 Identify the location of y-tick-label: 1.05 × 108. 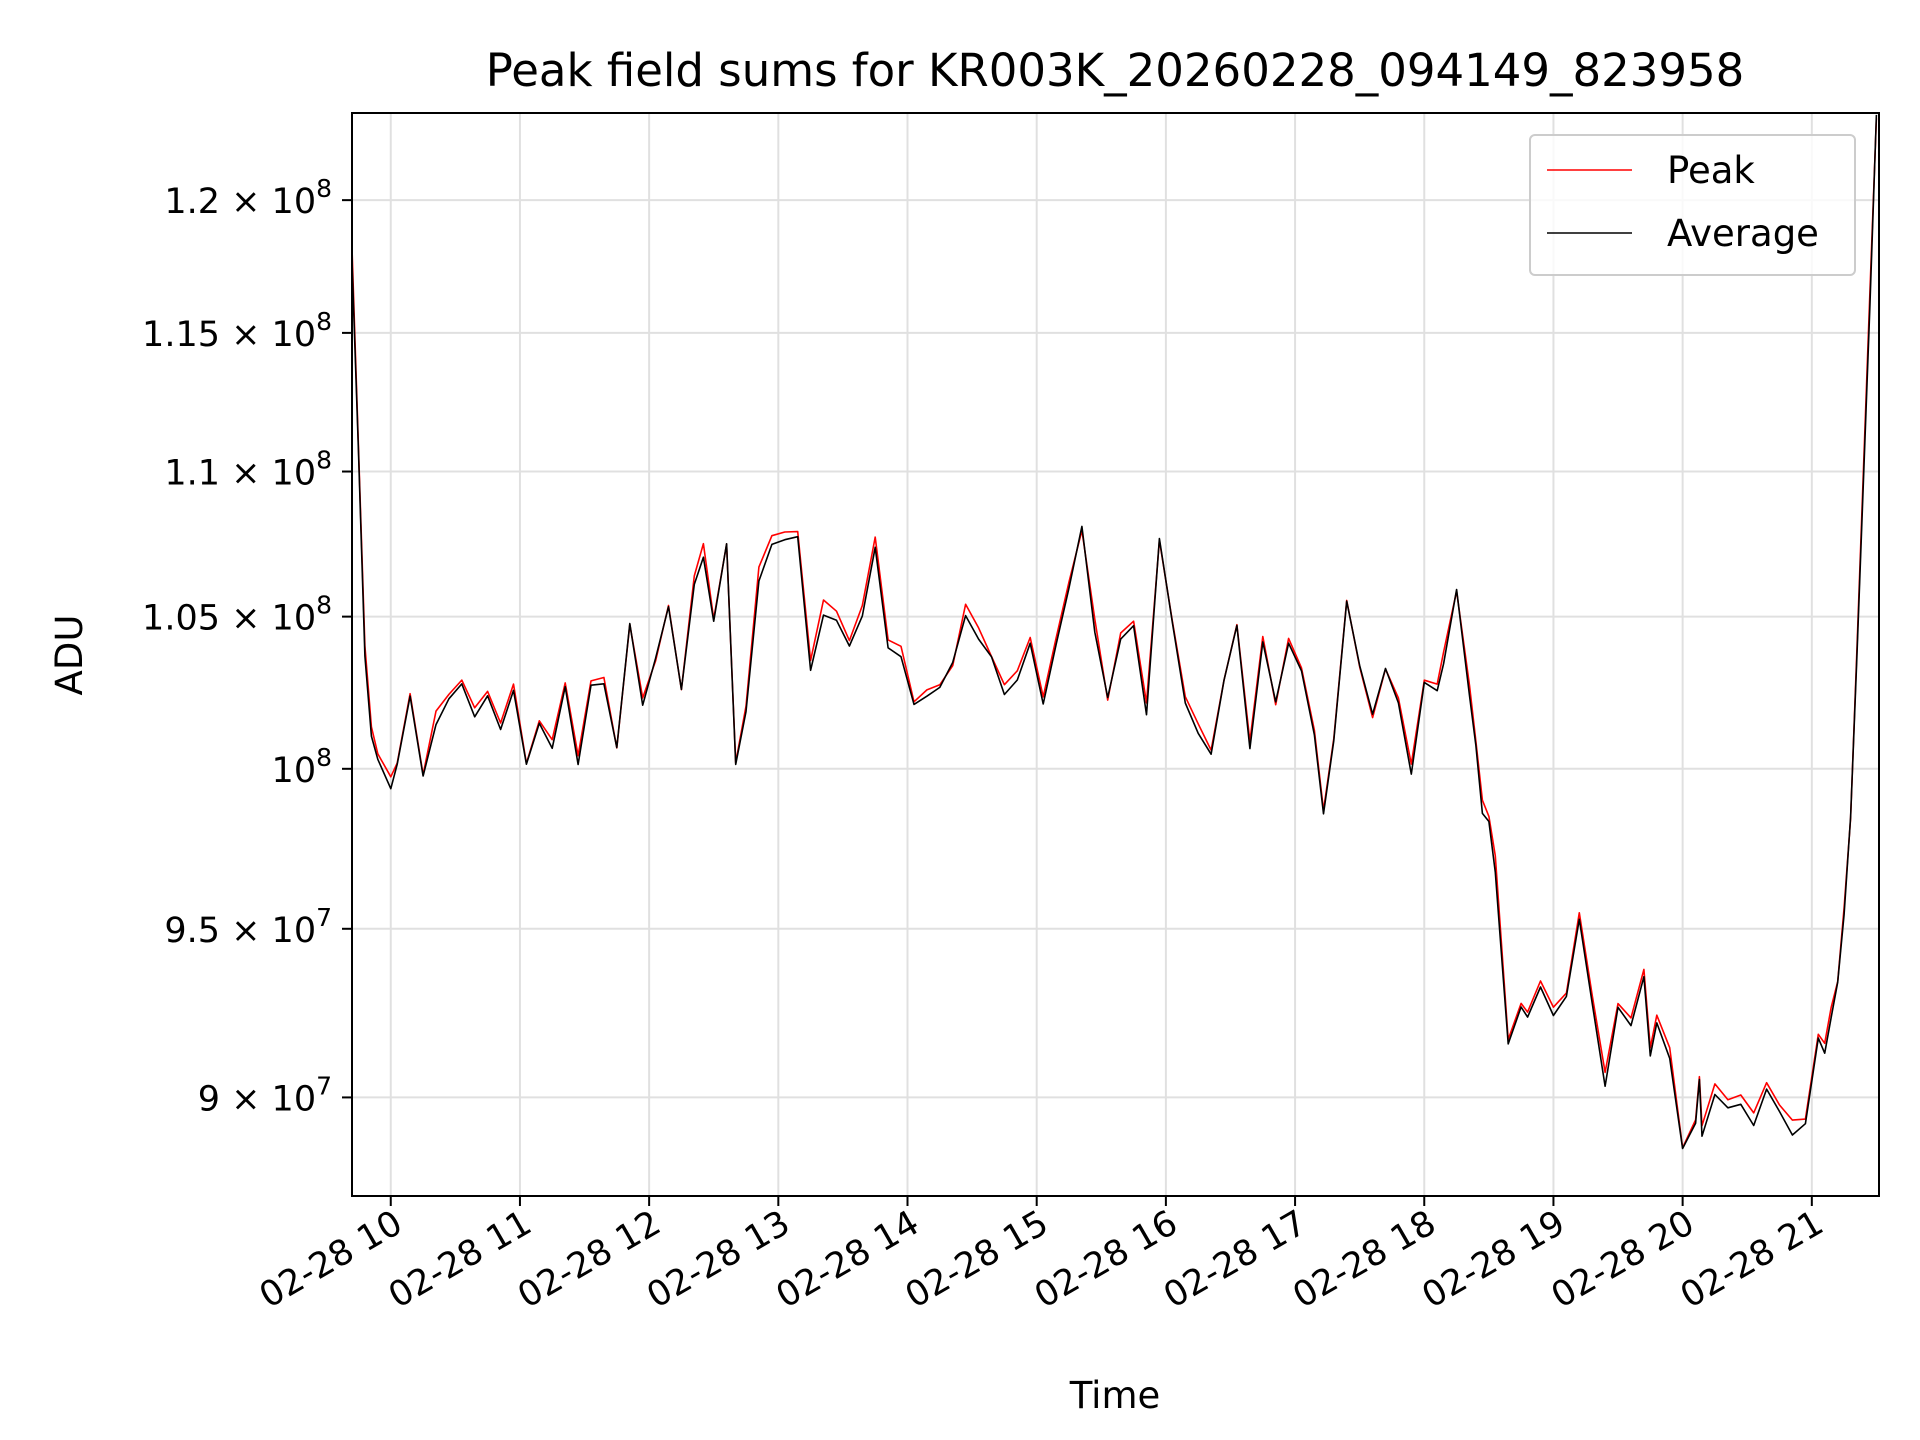
(237, 615).